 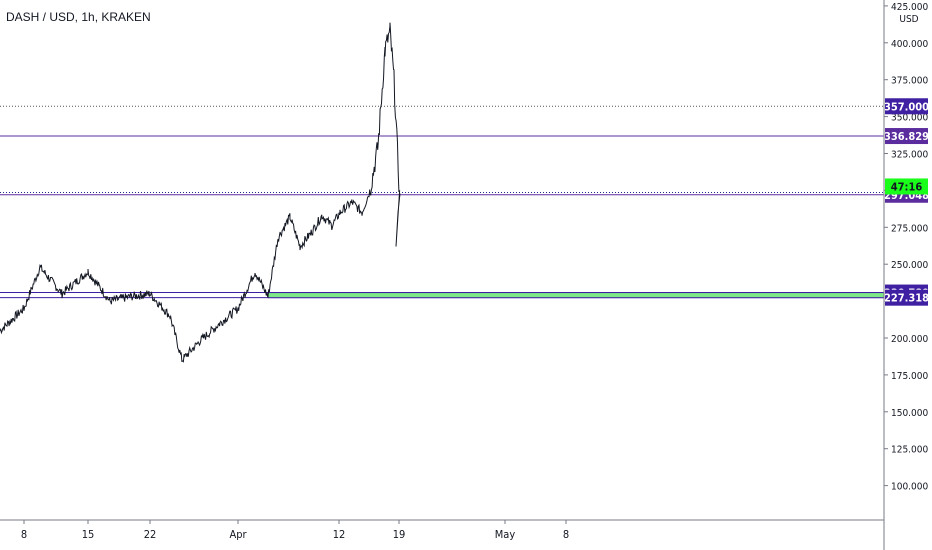 I want to click on time-tick-label: 15, so click(x=88, y=534).